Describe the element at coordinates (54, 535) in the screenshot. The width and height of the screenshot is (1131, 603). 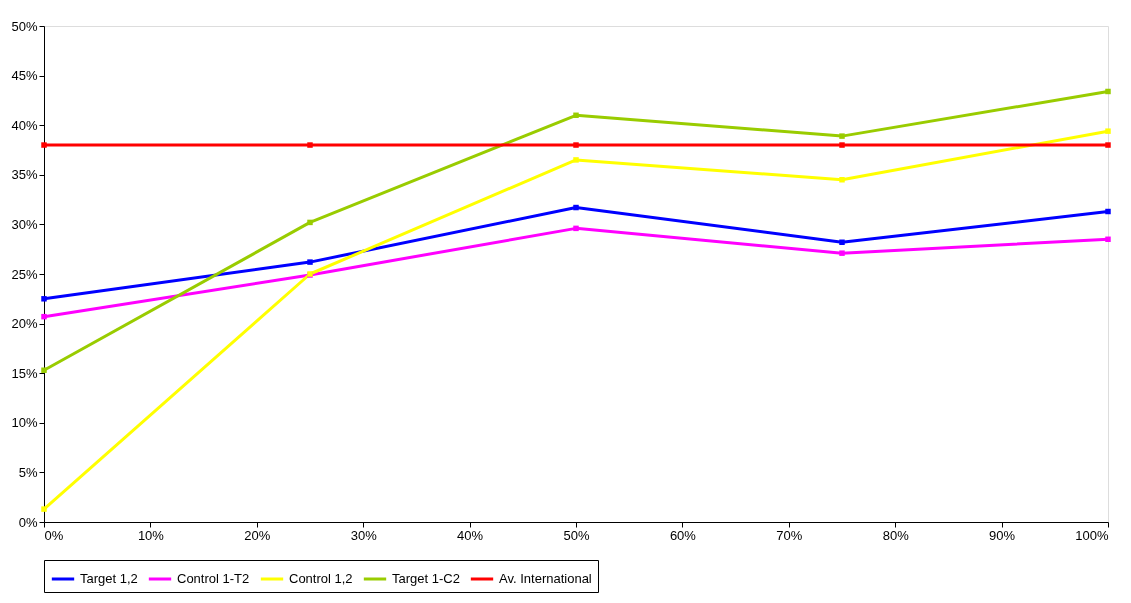
I see `x-tick-label: 0%` at that location.